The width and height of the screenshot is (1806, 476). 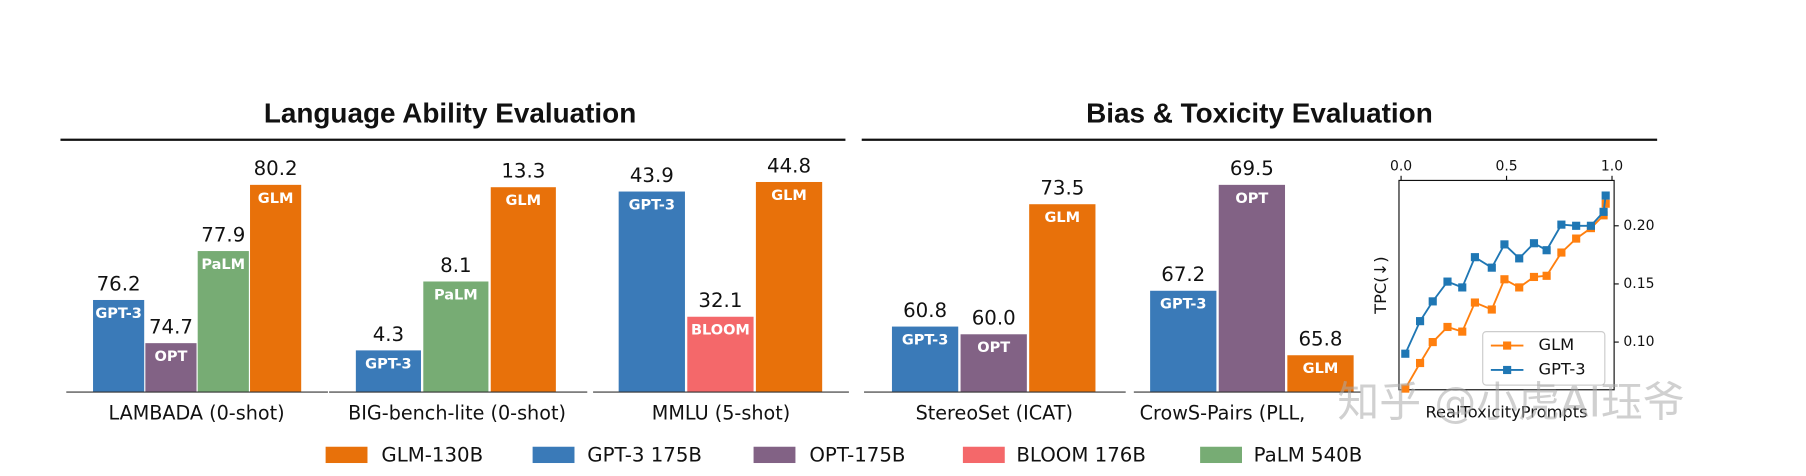 I want to click on watermark: 知乎 @小虎AI珏爷, so click(x=1510, y=401).